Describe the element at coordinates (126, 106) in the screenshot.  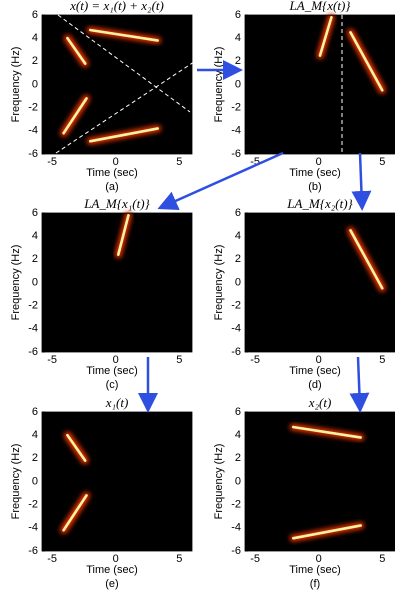
I see `guide-line` at that location.